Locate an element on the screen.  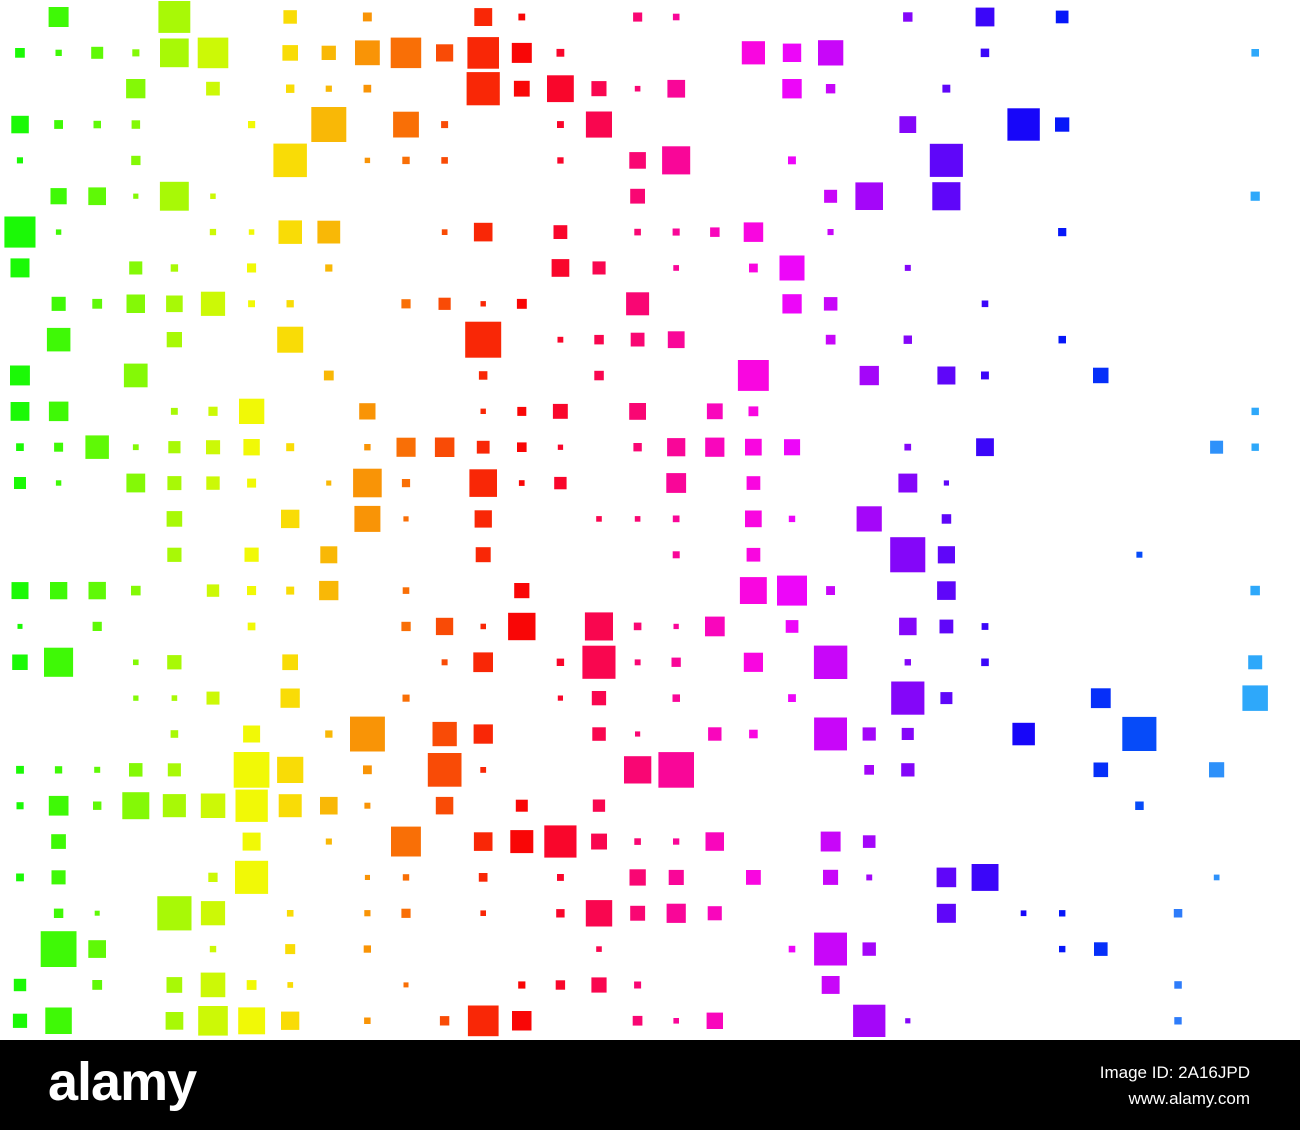
url: www.alamy.com is located at coordinates (1188, 1098).